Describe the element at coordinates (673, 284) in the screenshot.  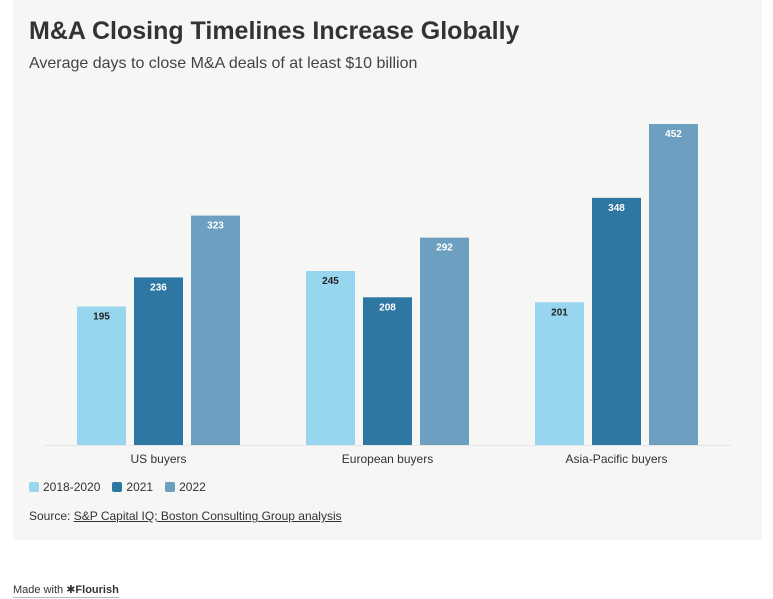
I see `bar-2022-asia-pacific-buyers` at that location.